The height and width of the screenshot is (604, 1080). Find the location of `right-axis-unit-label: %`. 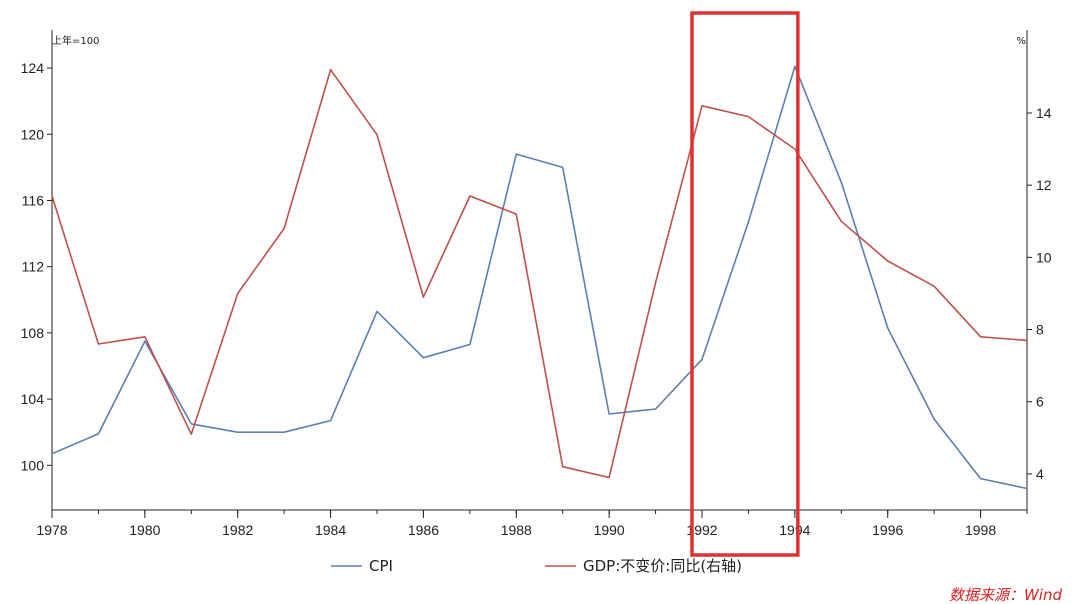

right-axis-unit-label: % is located at coordinates (1021, 41).